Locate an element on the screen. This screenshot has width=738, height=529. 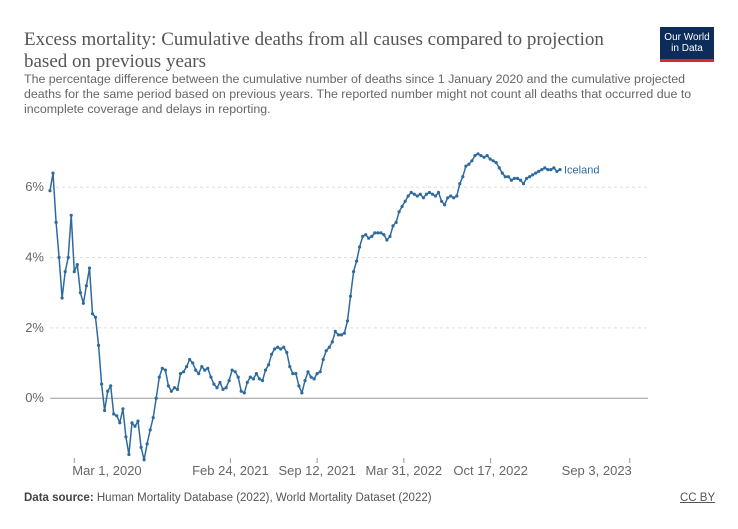
x-tick-label: Oct 17, 2022 is located at coordinates (490, 470).